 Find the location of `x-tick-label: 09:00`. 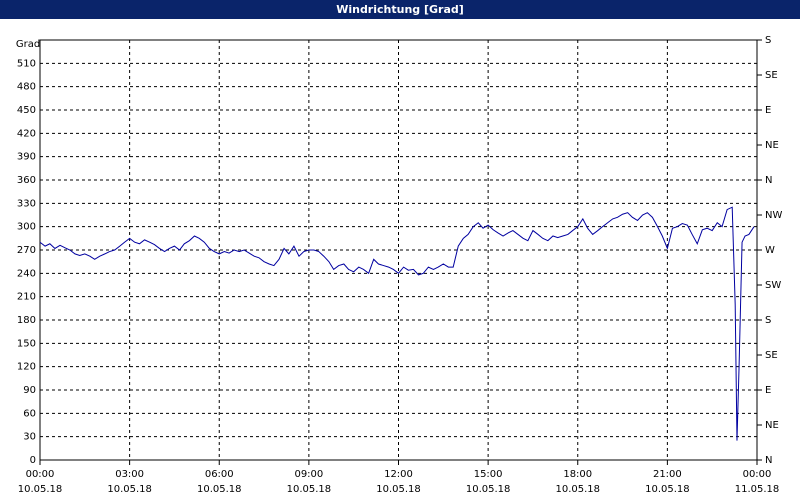

x-tick-label: 09:00 is located at coordinates (308, 474).